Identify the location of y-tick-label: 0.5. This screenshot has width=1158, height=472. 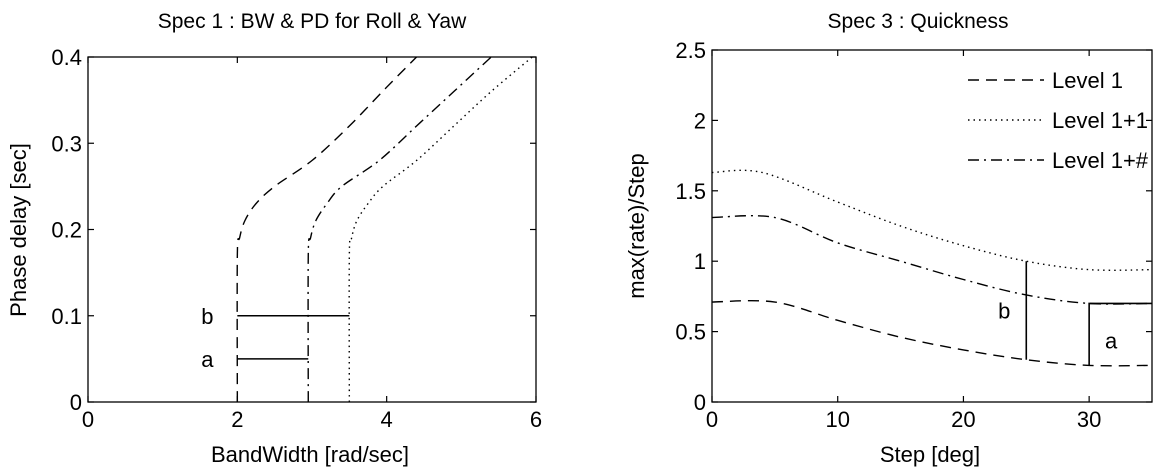
(690, 332).